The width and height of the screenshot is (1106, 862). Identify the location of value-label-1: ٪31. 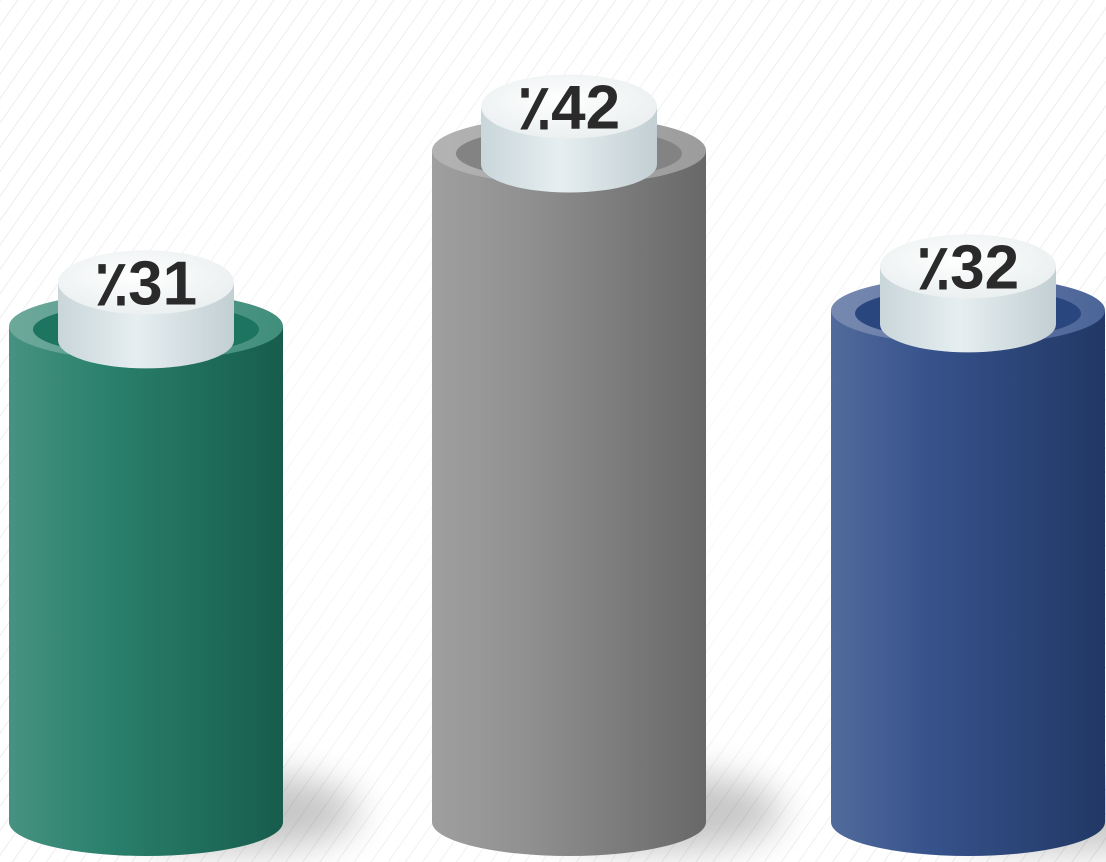
(146, 283).